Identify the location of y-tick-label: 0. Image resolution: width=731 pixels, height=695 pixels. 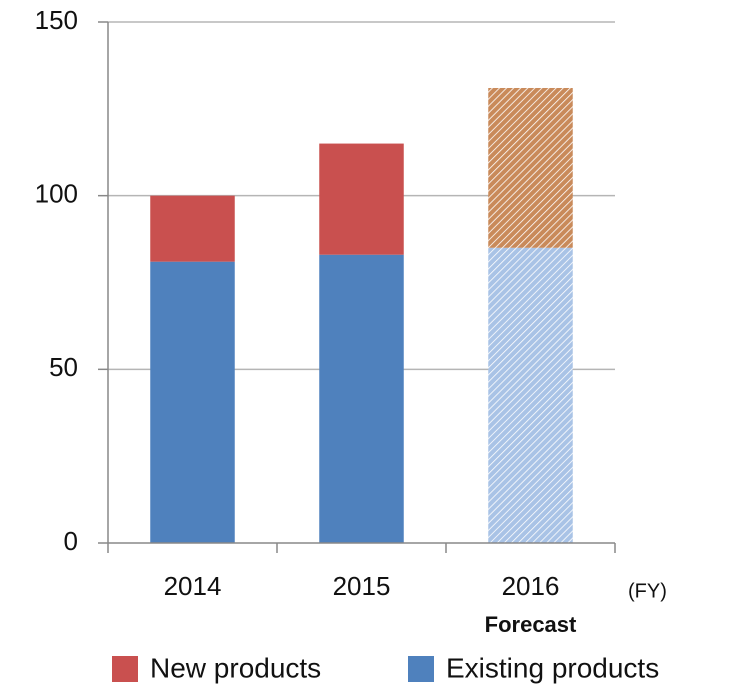
(71, 541).